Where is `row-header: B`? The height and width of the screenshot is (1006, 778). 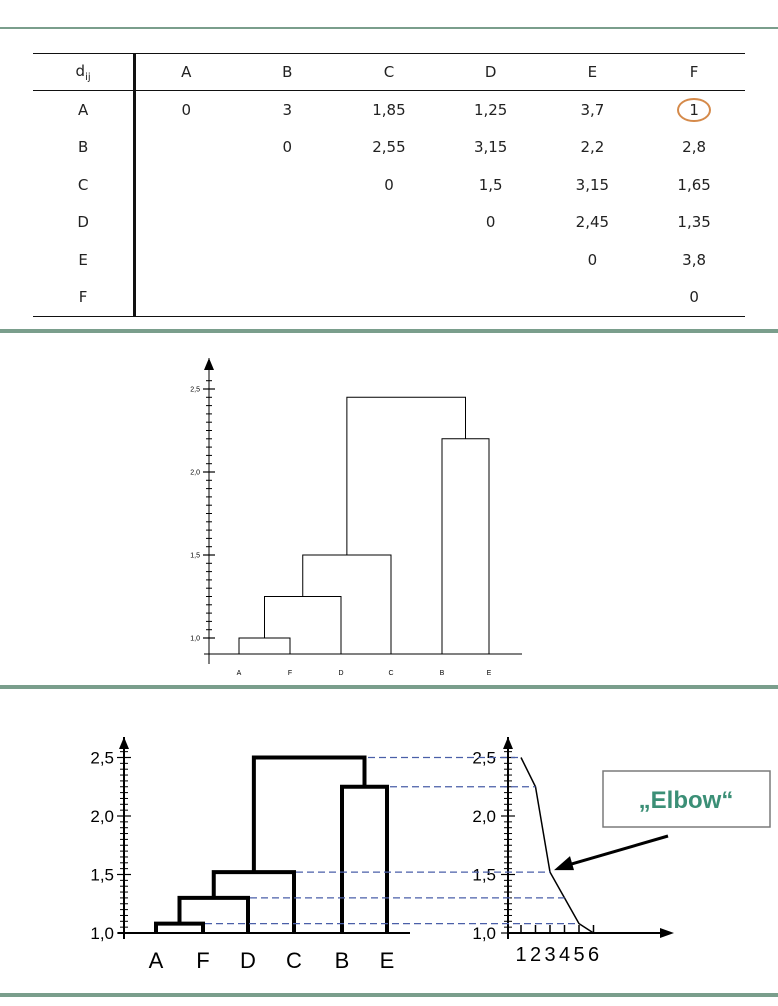 row-header: B is located at coordinates (85, 147).